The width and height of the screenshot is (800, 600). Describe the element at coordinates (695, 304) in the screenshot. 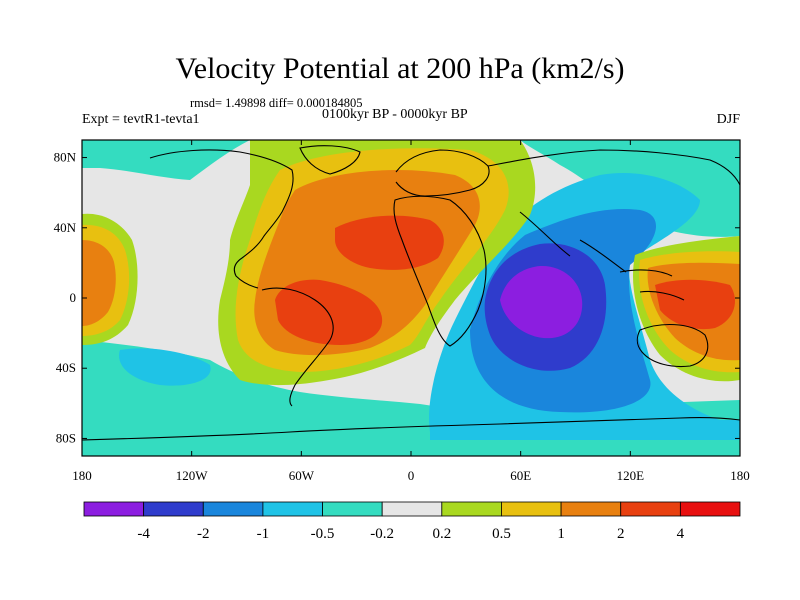

I see `field-redorange-wpac` at that location.